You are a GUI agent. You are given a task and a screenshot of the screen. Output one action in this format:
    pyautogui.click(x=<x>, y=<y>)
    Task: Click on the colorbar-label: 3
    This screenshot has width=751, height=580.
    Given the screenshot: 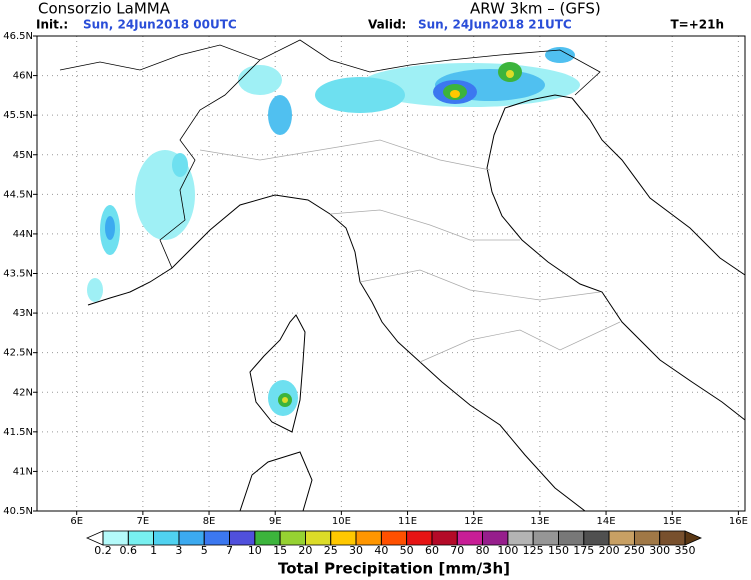 What is the action you would take?
    pyautogui.click(x=178, y=550)
    